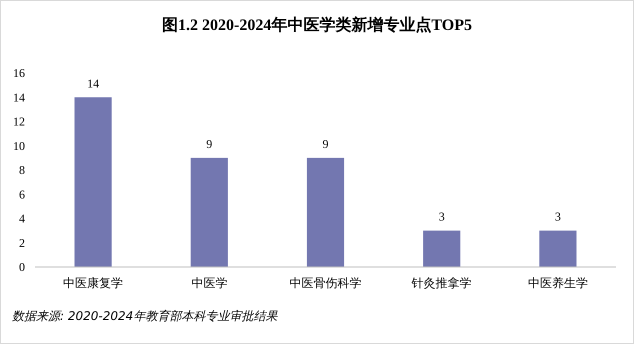 Image resolution: width=634 pixels, height=344 pixels. Describe the element at coordinates (19, 97) in the screenshot. I see `y-tick-label: 14` at that location.